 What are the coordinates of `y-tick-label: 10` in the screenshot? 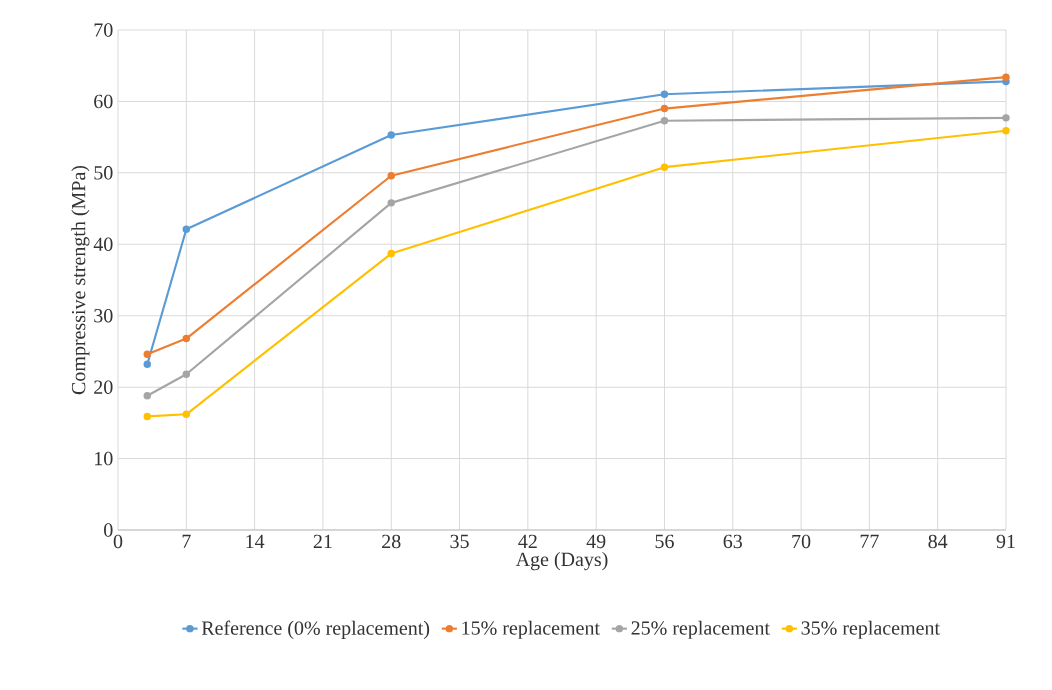 It's located at (104, 458).